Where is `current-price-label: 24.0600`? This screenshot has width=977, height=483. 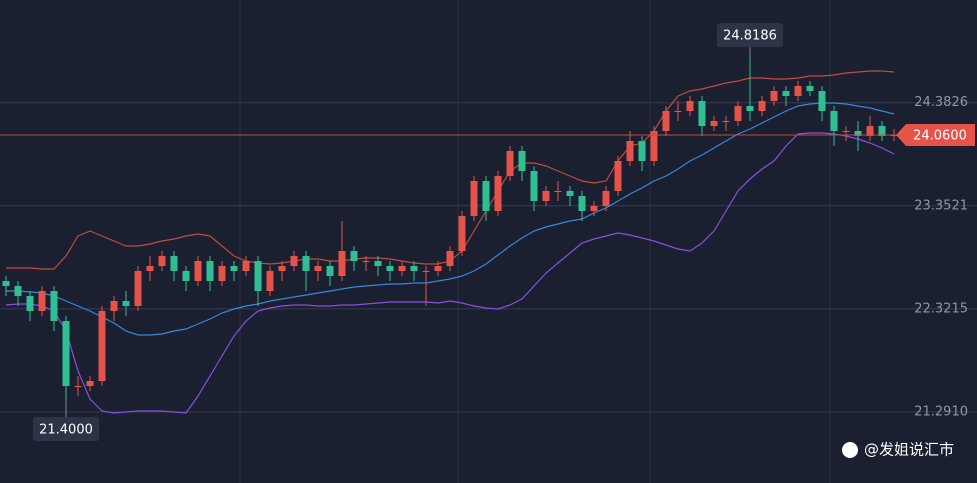
current-price-label: 24.0600 is located at coordinates (940, 136).